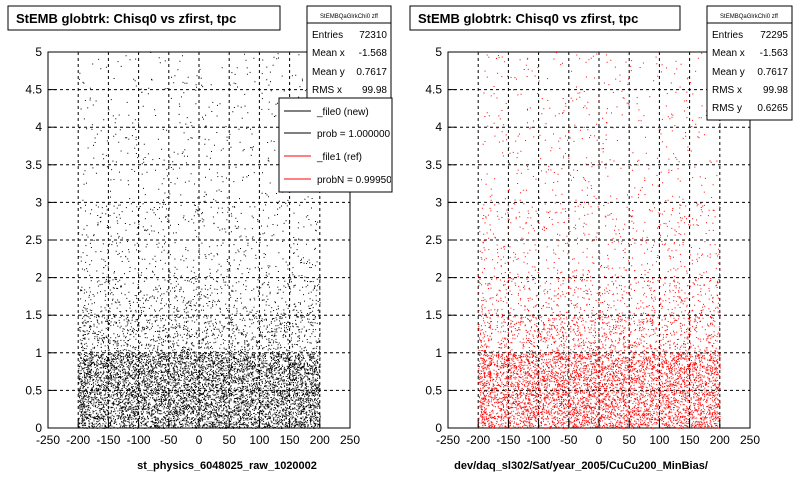  I want to click on stats-row-rms-y-label: RMS y, so click(727, 108).